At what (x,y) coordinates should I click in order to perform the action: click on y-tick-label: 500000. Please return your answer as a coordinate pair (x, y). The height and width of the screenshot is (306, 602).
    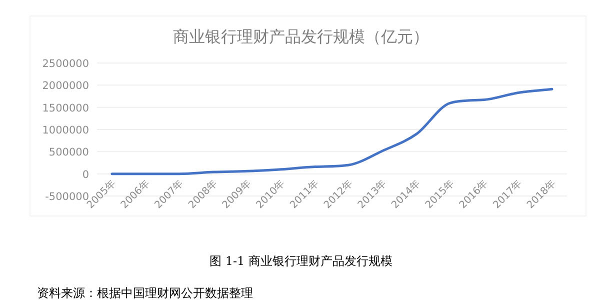
    Looking at the image, I should click on (68, 152).